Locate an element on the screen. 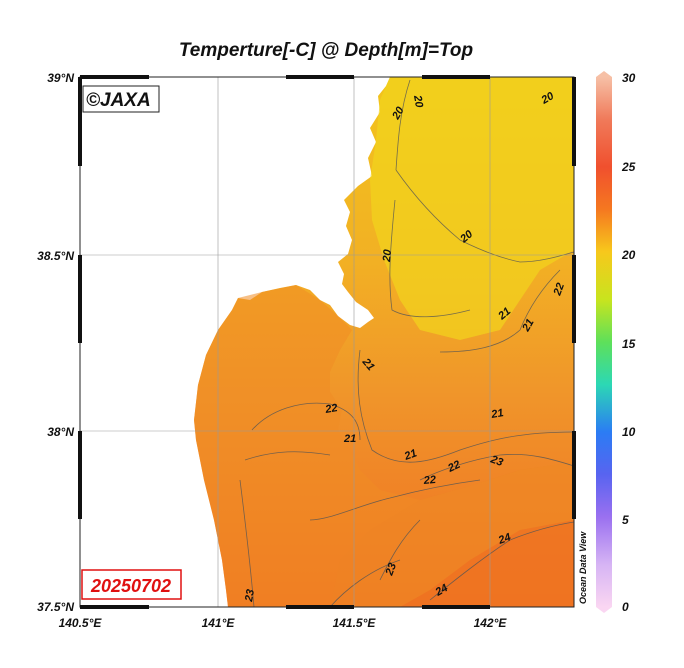  map-title: Temperture[-C] @ Depth[m]=Top is located at coordinates (326, 50).